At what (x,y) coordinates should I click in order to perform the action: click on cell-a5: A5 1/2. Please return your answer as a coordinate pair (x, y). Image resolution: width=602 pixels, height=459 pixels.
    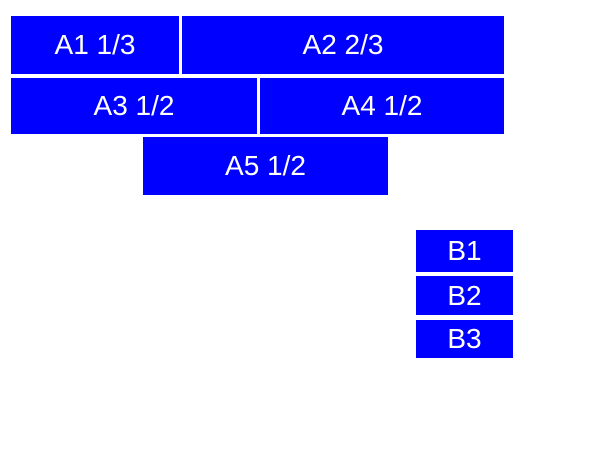
    Looking at the image, I should click on (265, 166).